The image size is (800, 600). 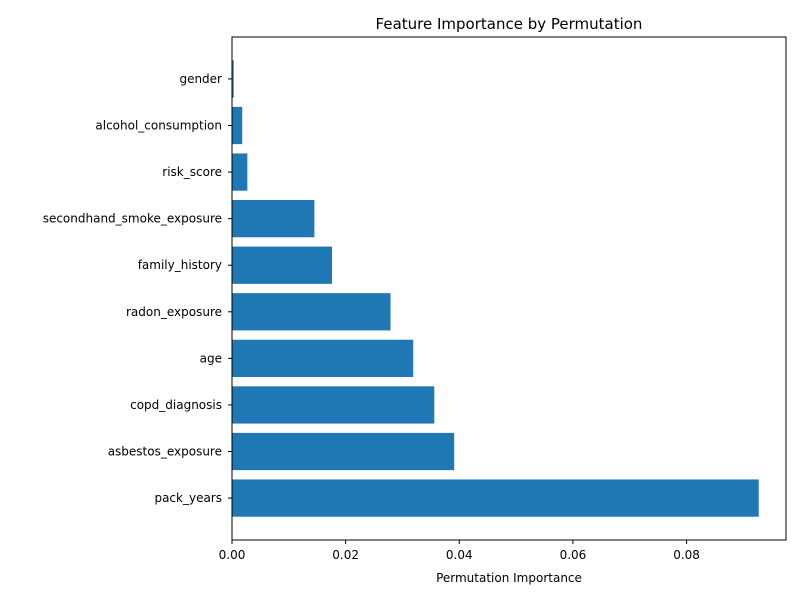 What do you see at coordinates (180, 265) in the screenshot?
I see `y-tick-label: family_history` at bounding box center [180, 265].